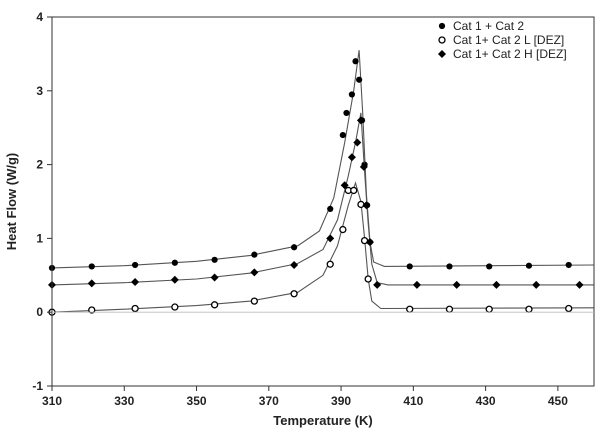 The image size is (597, 431). Describe the element at coordinates (322, 420) in the screenshot. I see `x-axis-label: Temperature (K)` at that location.